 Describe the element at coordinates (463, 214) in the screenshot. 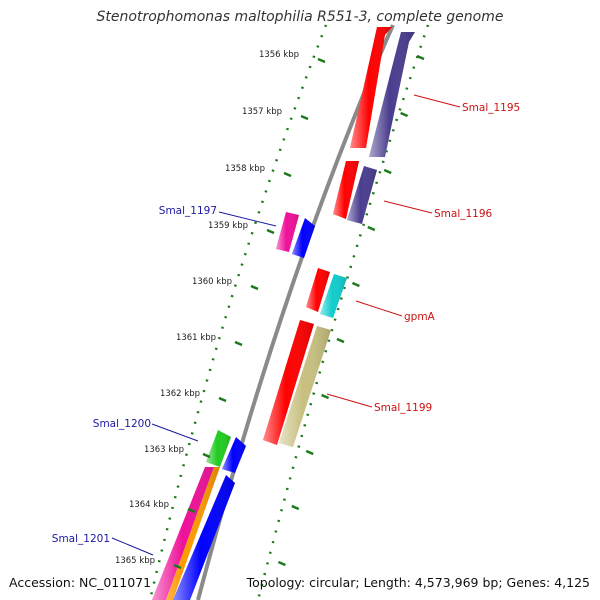

I see `label-smal-1196: Smal_1196` at that location.